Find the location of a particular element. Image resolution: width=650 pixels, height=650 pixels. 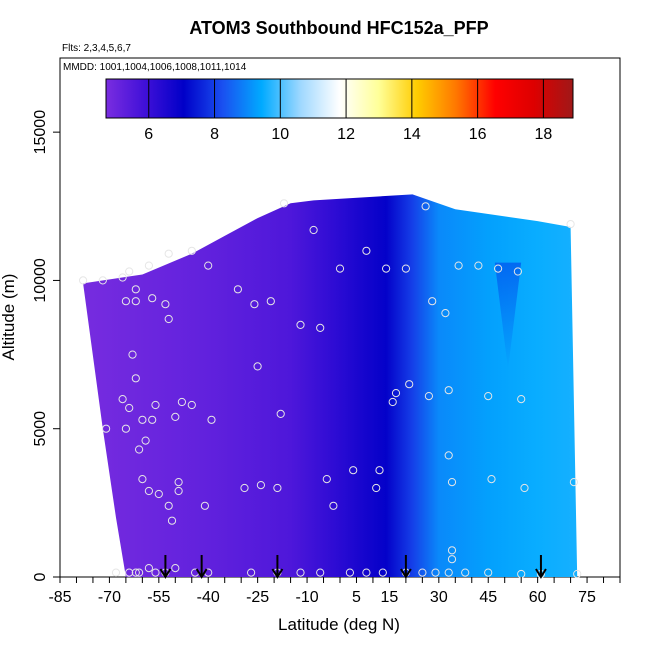

colorbar: 6 8 10 12 14 16 18 is located at coordinates (339, 110).